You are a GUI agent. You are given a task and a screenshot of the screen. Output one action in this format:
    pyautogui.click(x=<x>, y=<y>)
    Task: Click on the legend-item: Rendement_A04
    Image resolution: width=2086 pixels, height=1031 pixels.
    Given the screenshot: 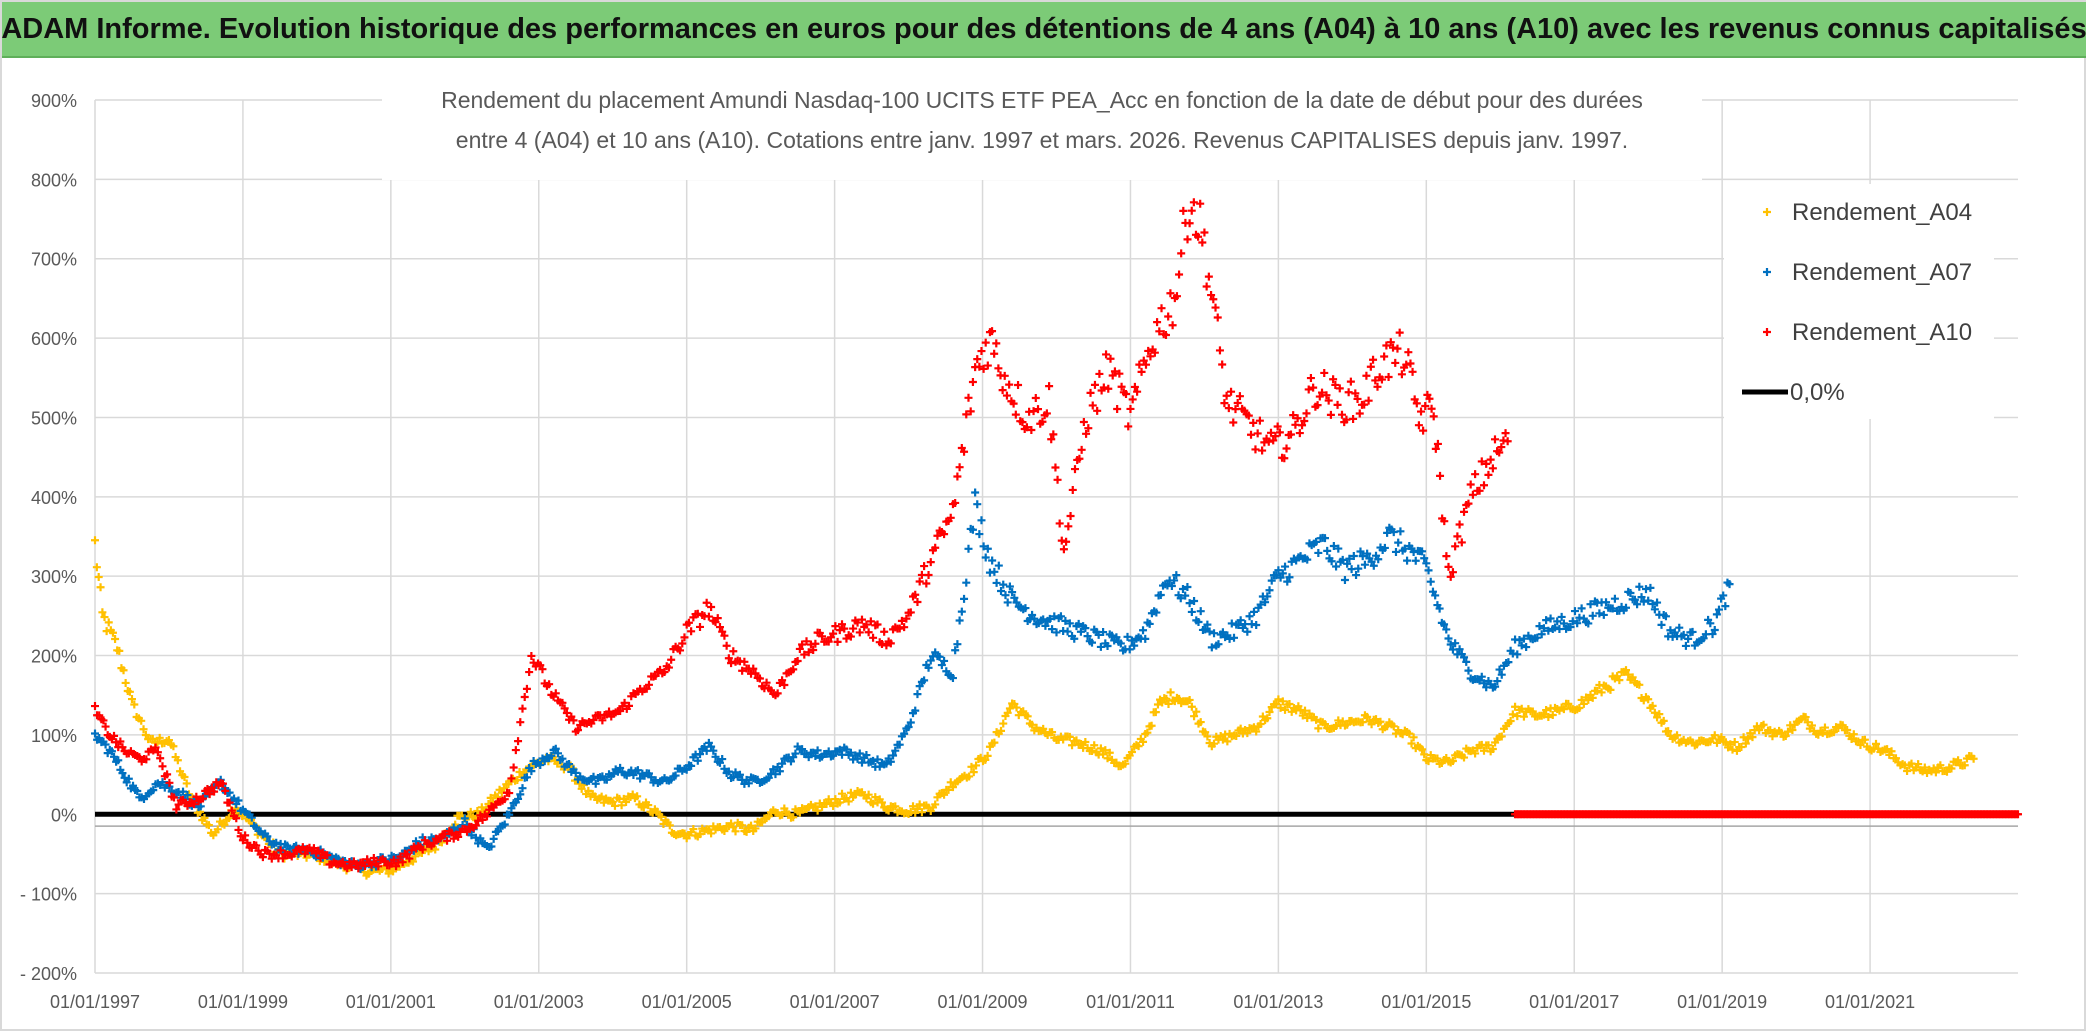 What is the action you would take?
    pyautogui.click(x=1867, y=212)
    